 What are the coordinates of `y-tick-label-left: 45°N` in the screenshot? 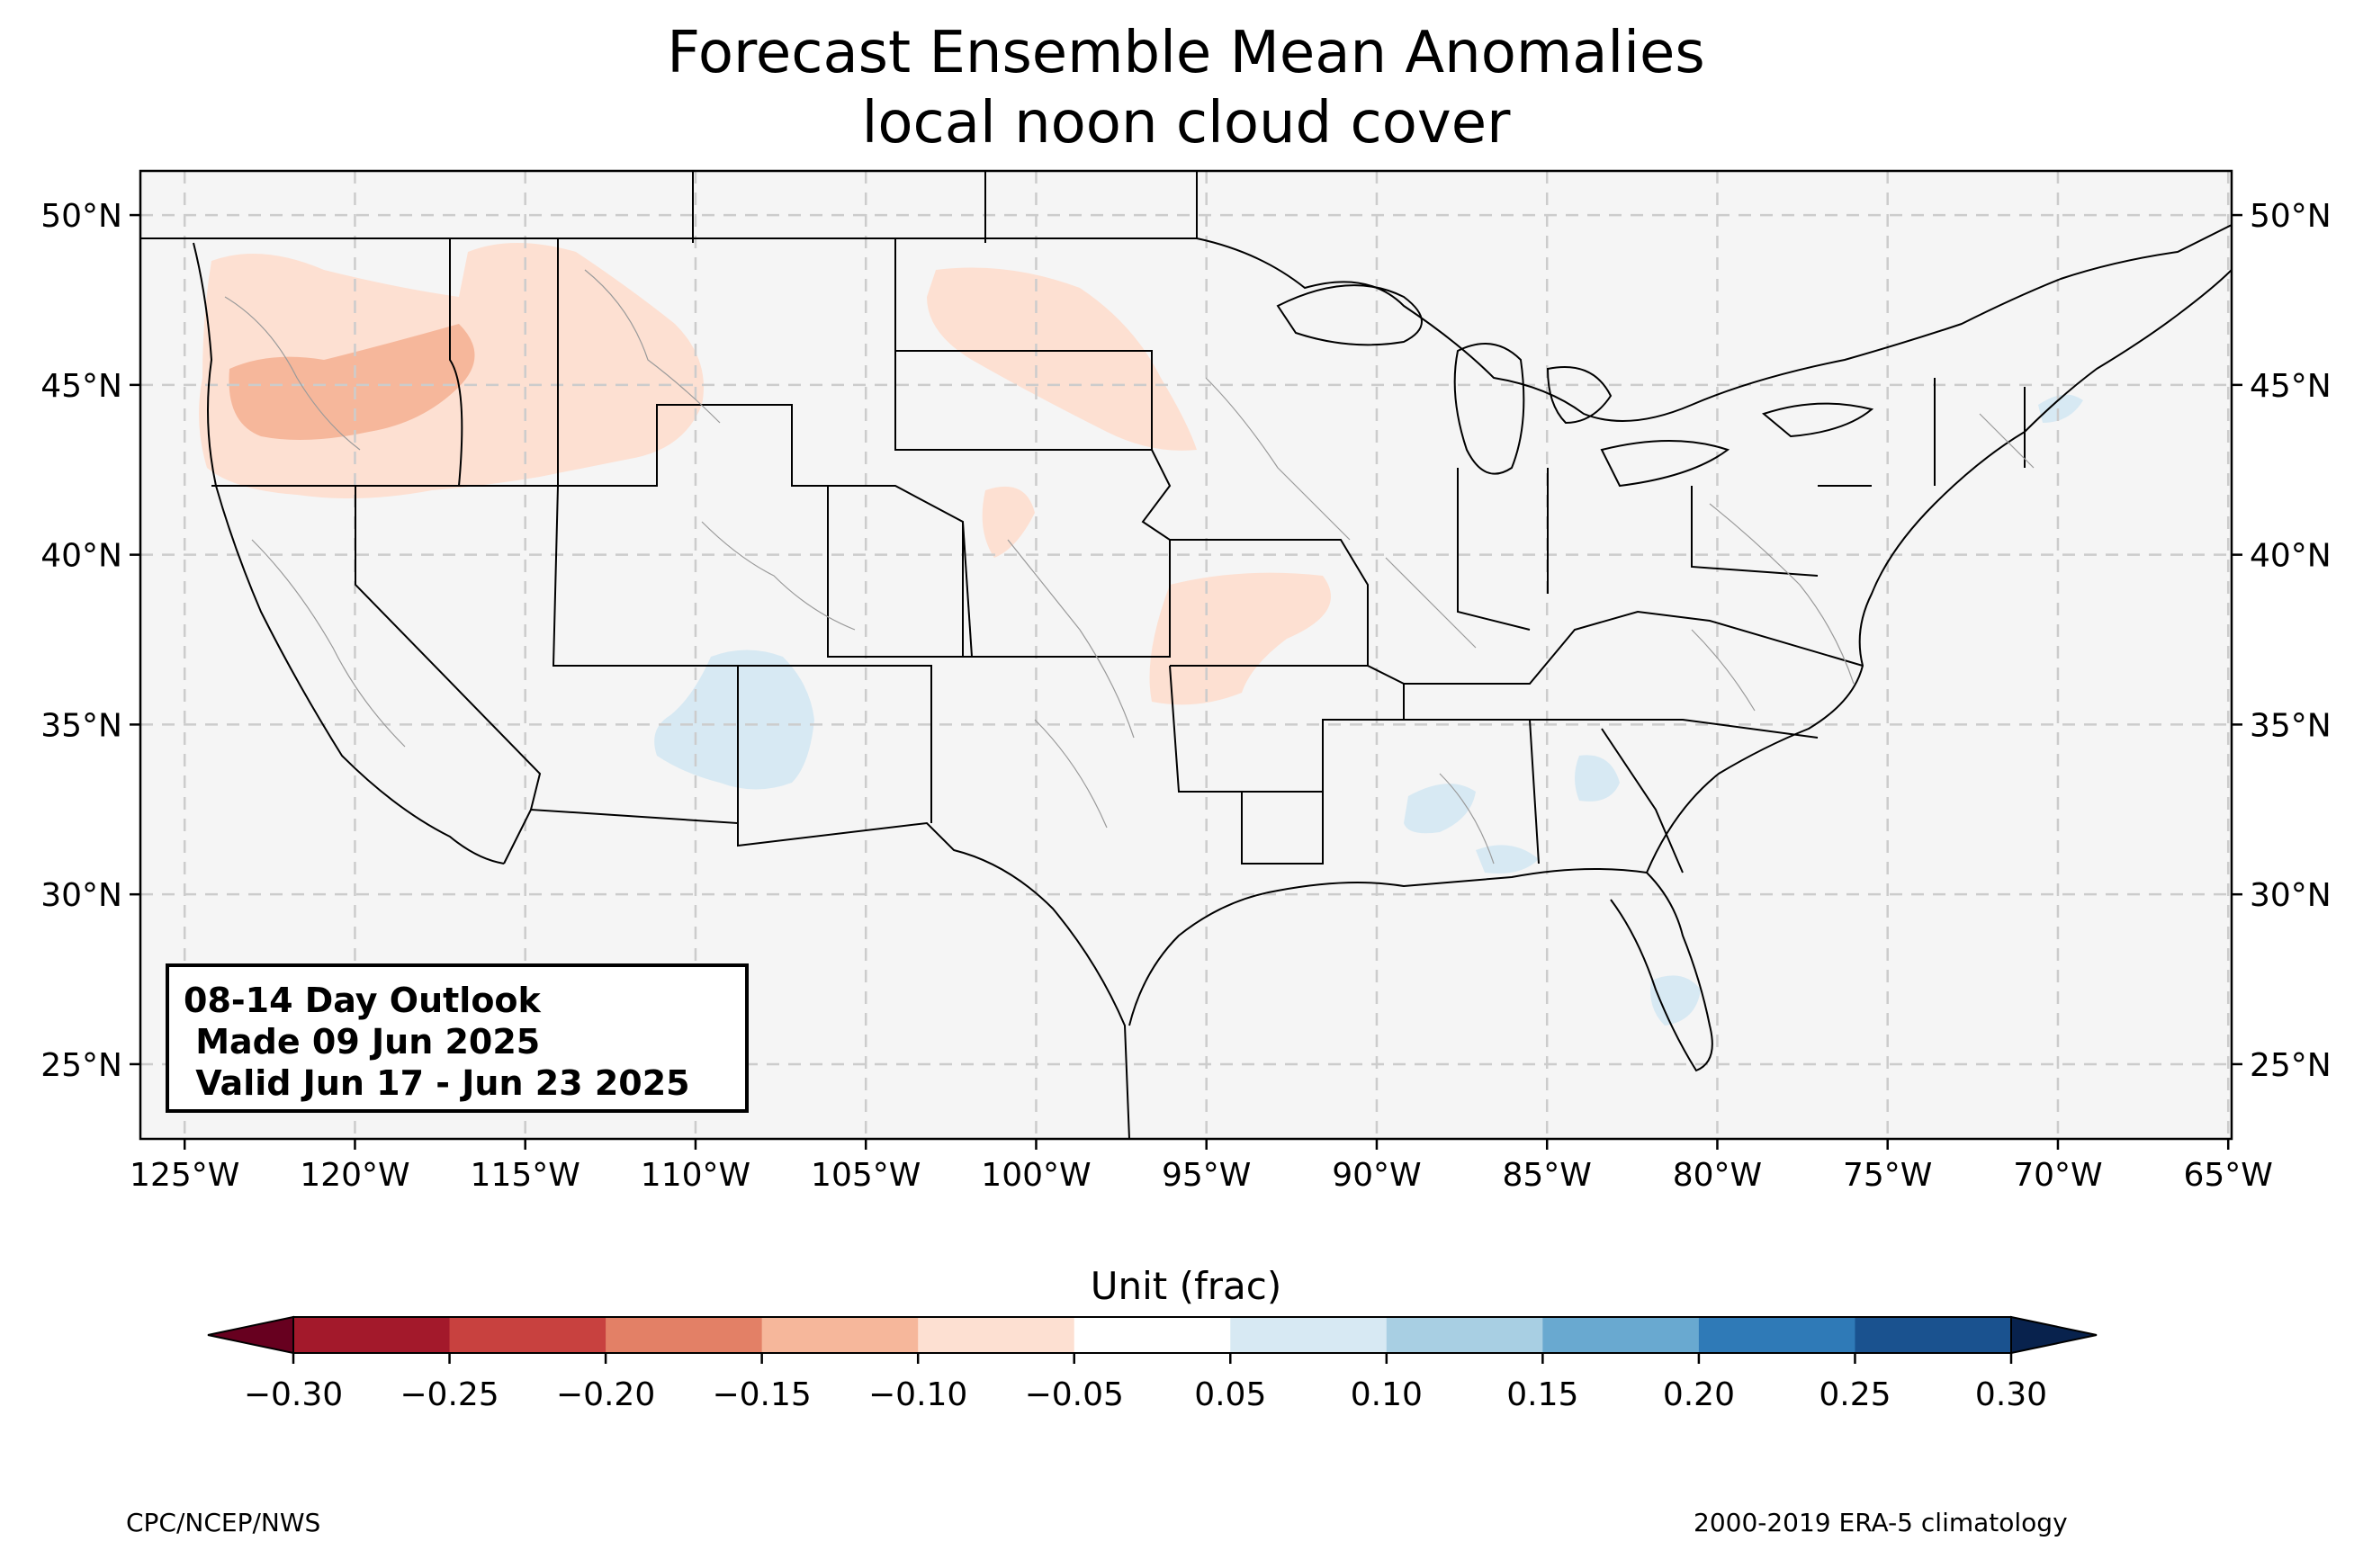 It's located at (81, 386).